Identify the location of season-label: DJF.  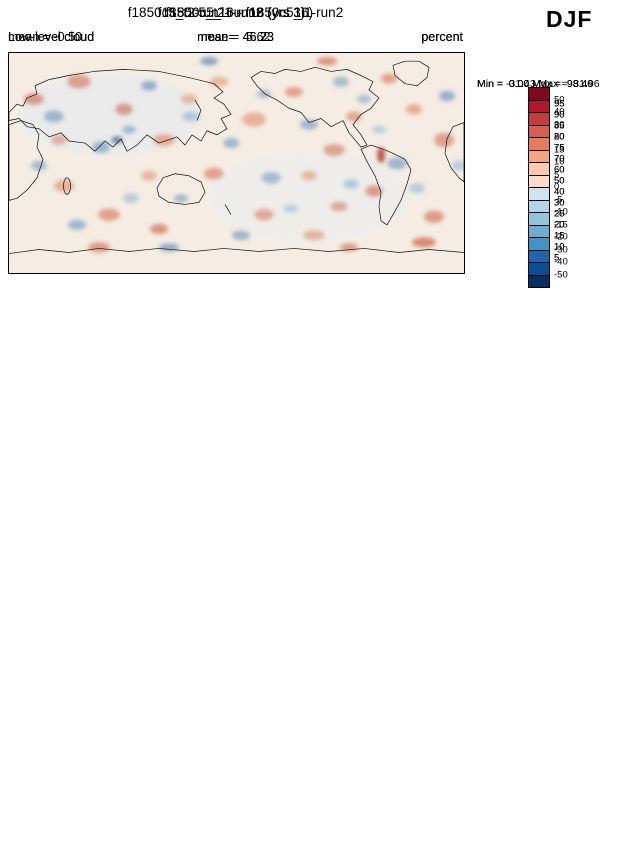
(569, 19).